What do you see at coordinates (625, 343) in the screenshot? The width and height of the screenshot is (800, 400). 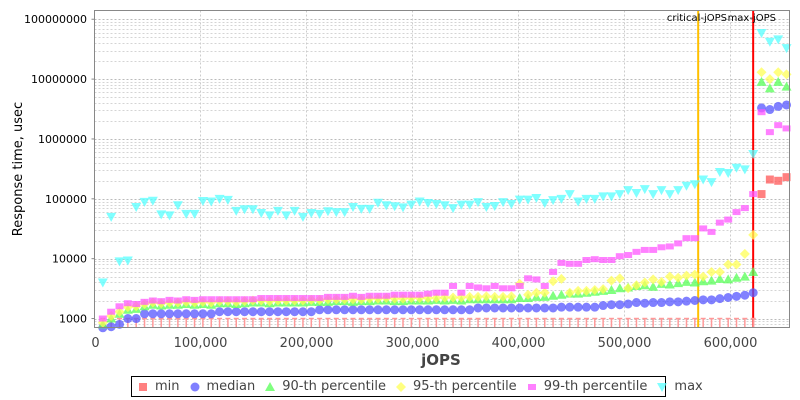 I see `x-tick-label: 500,000` at bounding box center [625, 343].